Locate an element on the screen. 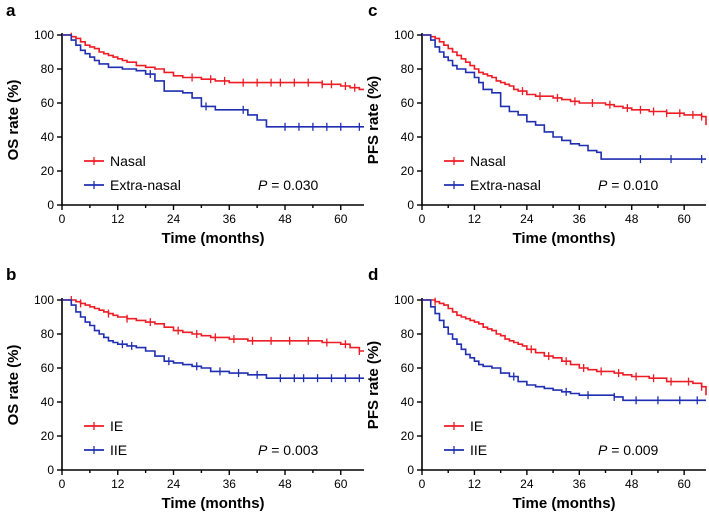  p-value-label: P = 0.030 is located at coordinates (288, 185).